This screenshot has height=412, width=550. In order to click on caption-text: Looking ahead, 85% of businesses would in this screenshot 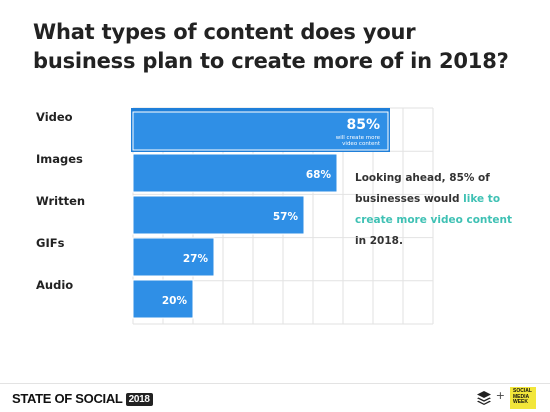, I will do `click(422, 188)`.